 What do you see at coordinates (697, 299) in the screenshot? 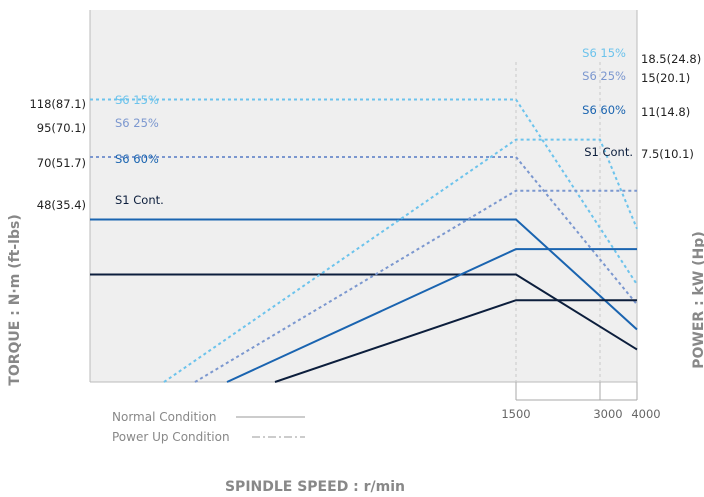
I see `y-axis-right-title: POWER : kW (Hp)` at bounding box center [697, 299].